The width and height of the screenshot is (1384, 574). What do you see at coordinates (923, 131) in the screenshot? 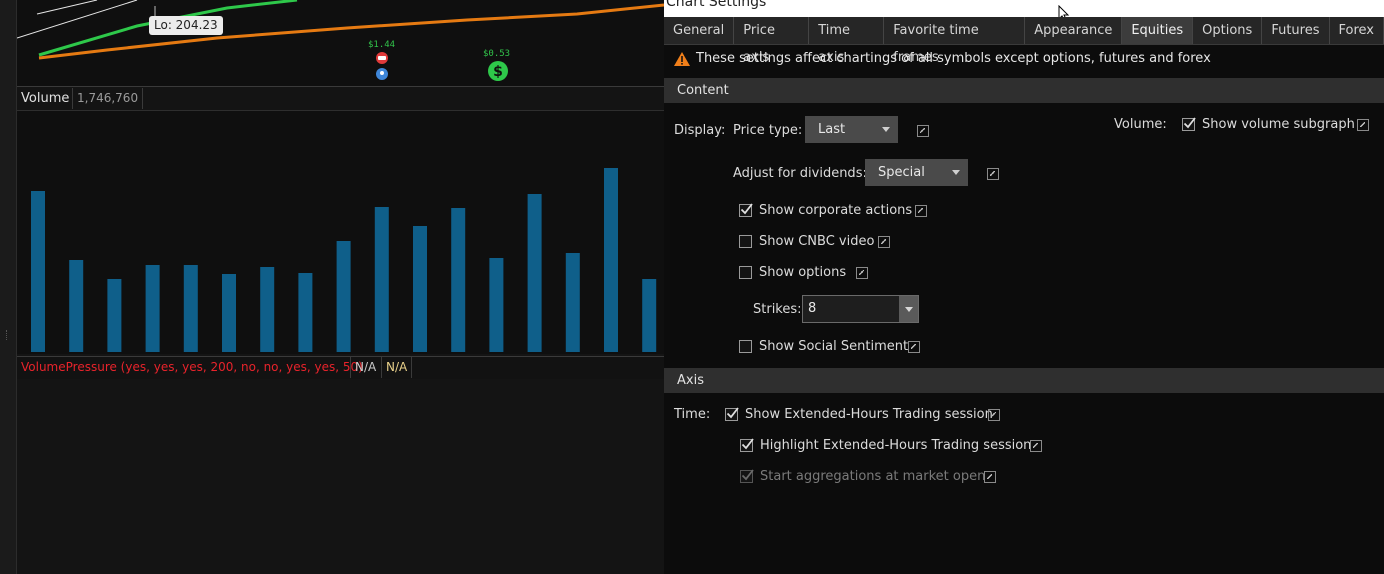
I see `price-type-link-icon` at bounding box center [923, 131].